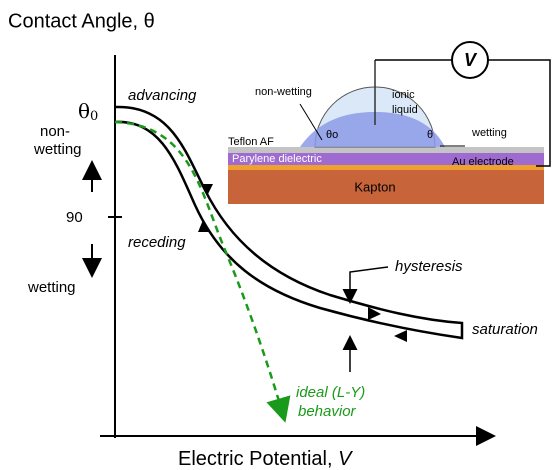 This screenshot has width=556, height=470. What do you see at coordinates (330, 392) in the screenshot?
I see `ideal-label: ideal (L-Y)` at bounding box center [330, 392].